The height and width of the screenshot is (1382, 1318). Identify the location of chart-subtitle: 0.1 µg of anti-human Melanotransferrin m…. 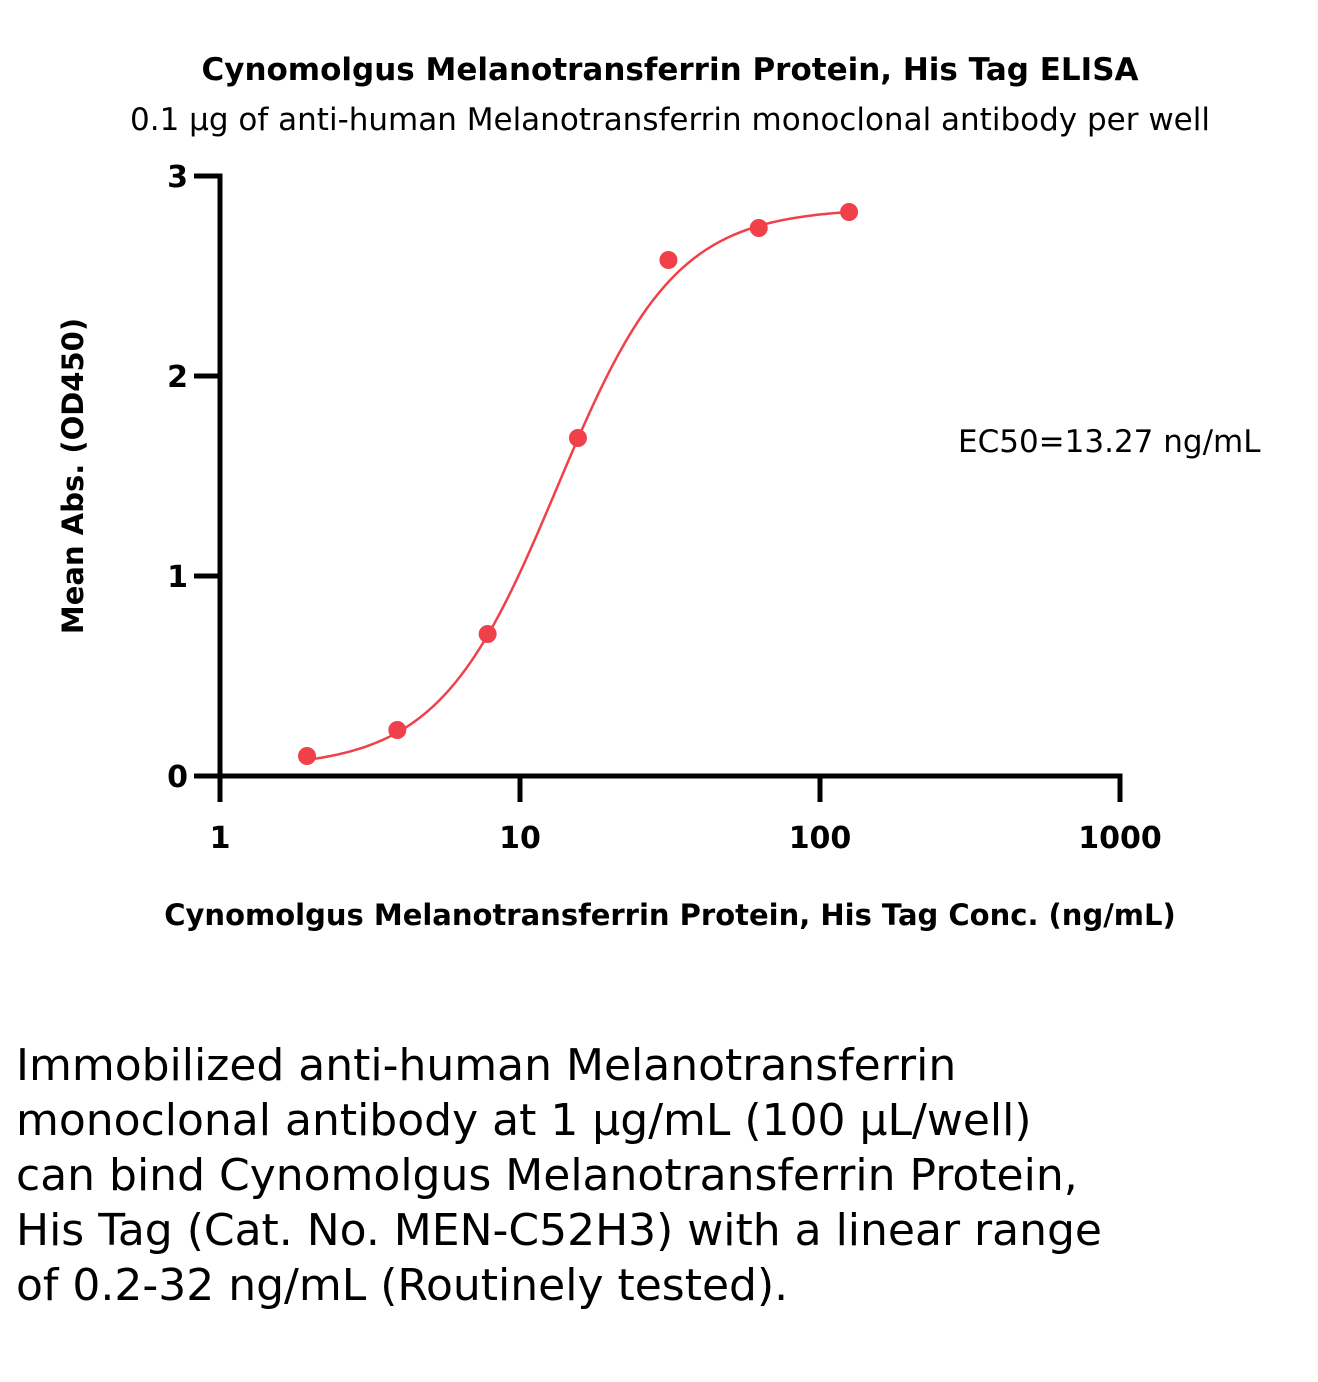
(670, 120).